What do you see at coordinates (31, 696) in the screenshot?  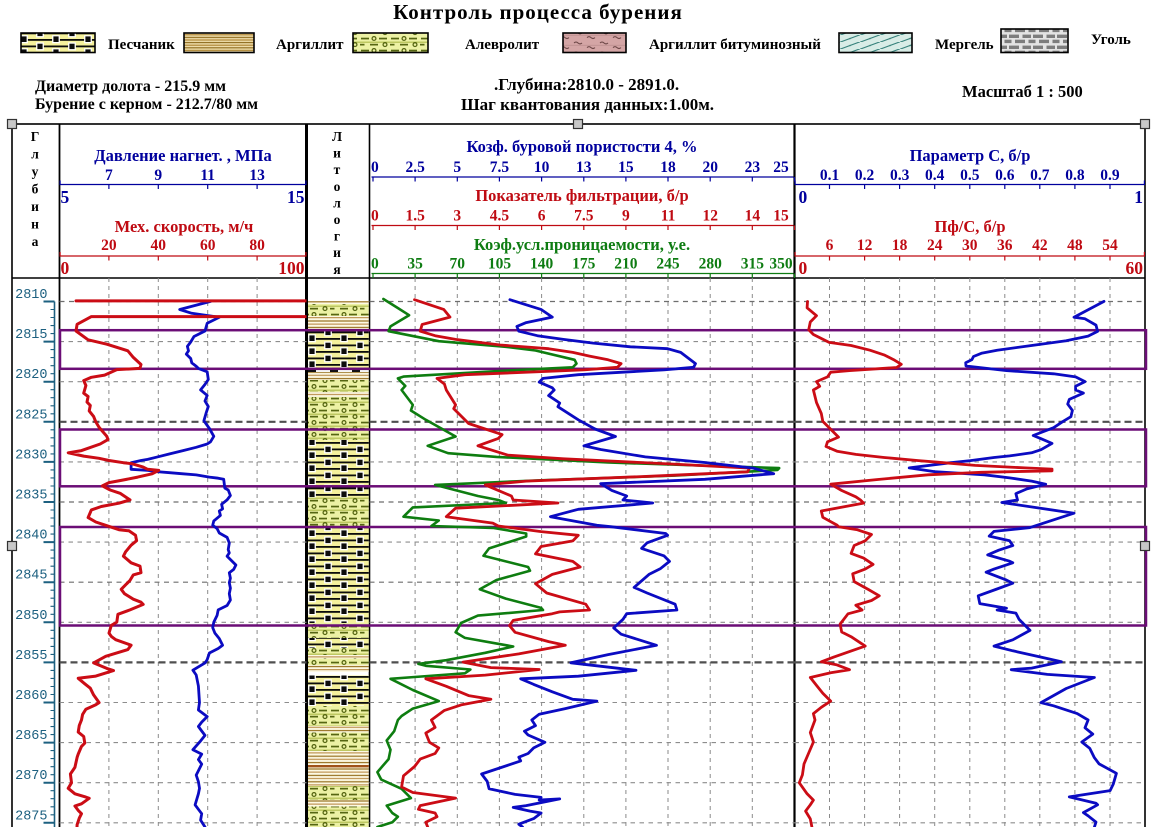 I see `svg-text: 2860` at bounding box center [31, 696].